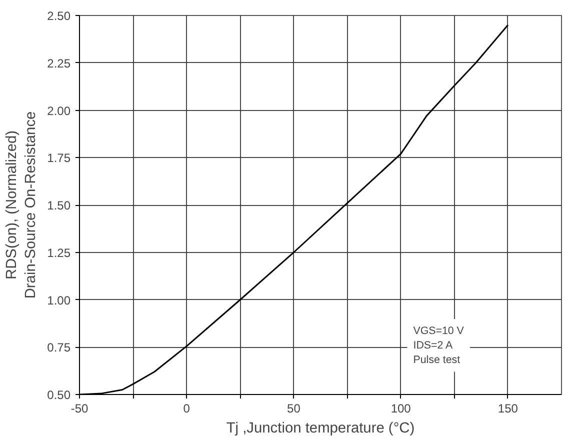 The height and width of the screenshot is (439, 581). Describe the element at coordinates (433, 345) in the screenshot. I see `annotation: IDS=2 A` at that location.